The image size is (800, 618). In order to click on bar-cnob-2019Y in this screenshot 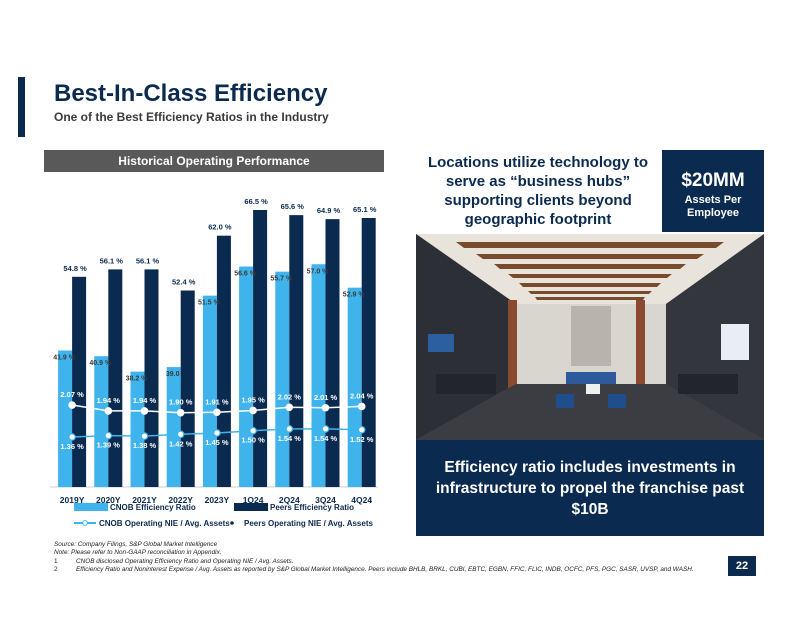, I will do `click(65, 418)`.